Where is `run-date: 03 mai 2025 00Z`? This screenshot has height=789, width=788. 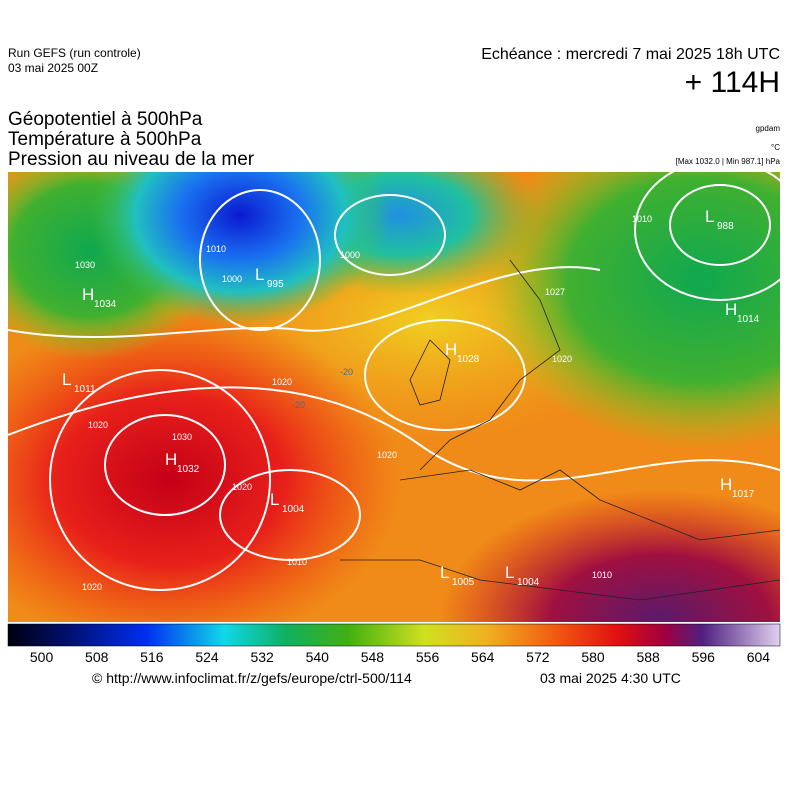 run-date: 03 mai 2025 00Z is located at coordinates (53, 68).